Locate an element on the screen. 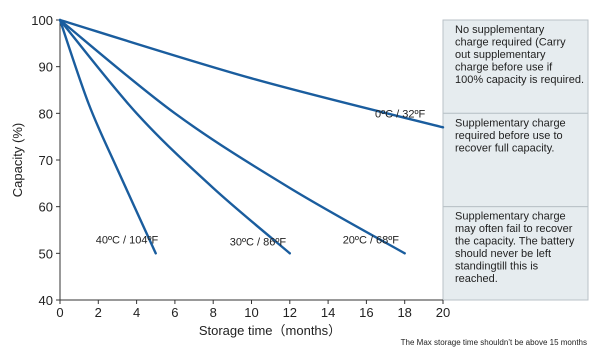 The height and width of the screenshot is (350, 592). y-tick-labels: 40 50 60 70 80 90 100 is located at coordinates (45, 160).